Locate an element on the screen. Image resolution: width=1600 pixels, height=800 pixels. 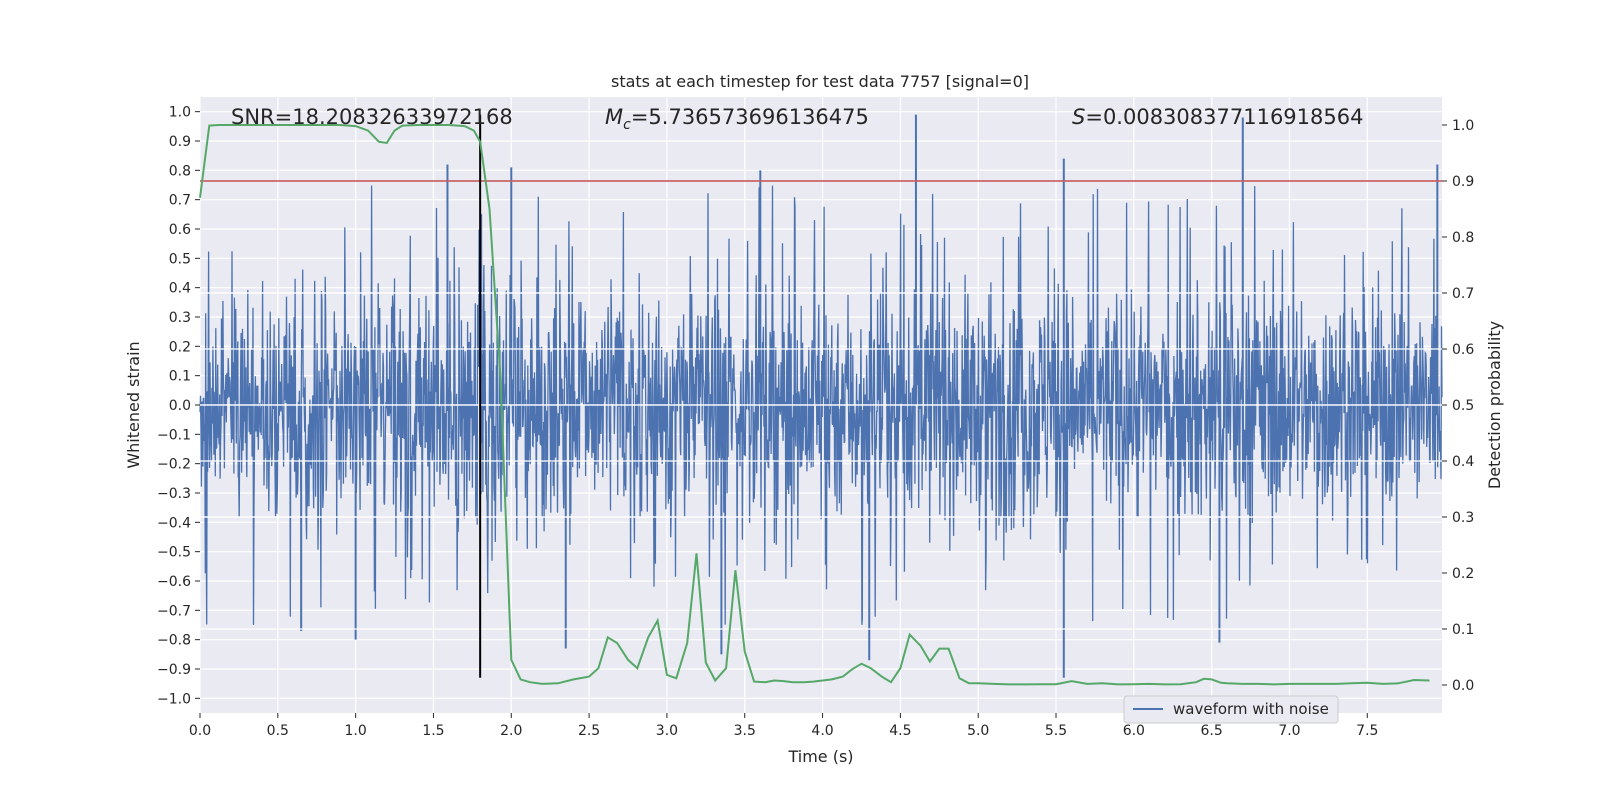
x-tick-label: 3.5 is located at coordinates (745, 731).